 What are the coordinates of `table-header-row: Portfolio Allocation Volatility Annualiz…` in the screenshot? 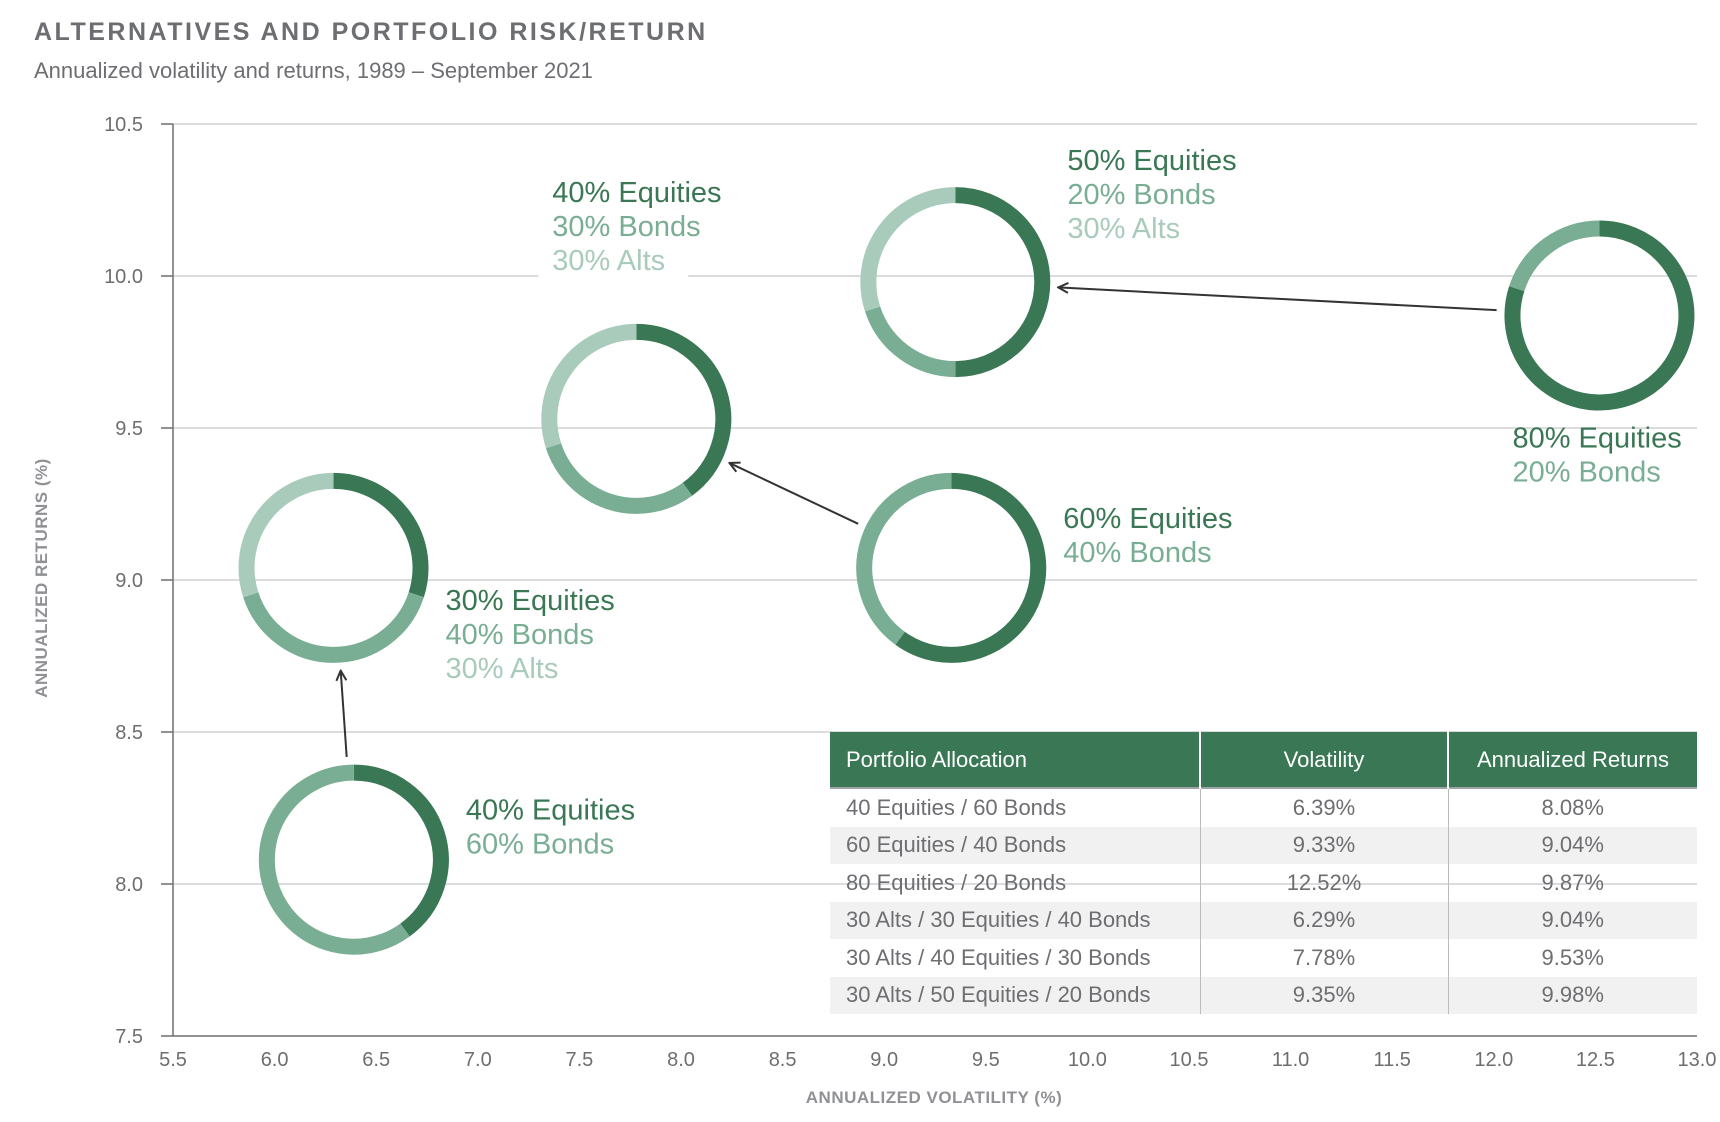 It's located at (1263, 760).